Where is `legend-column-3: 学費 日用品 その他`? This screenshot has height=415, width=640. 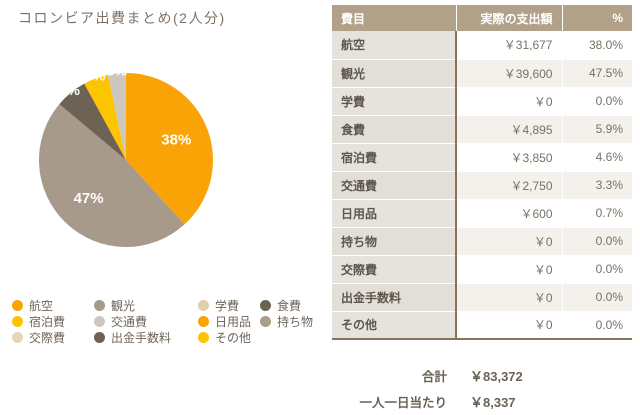 legend-column-3: 学費 日用品 その他 is located at coordinates (229, 321).